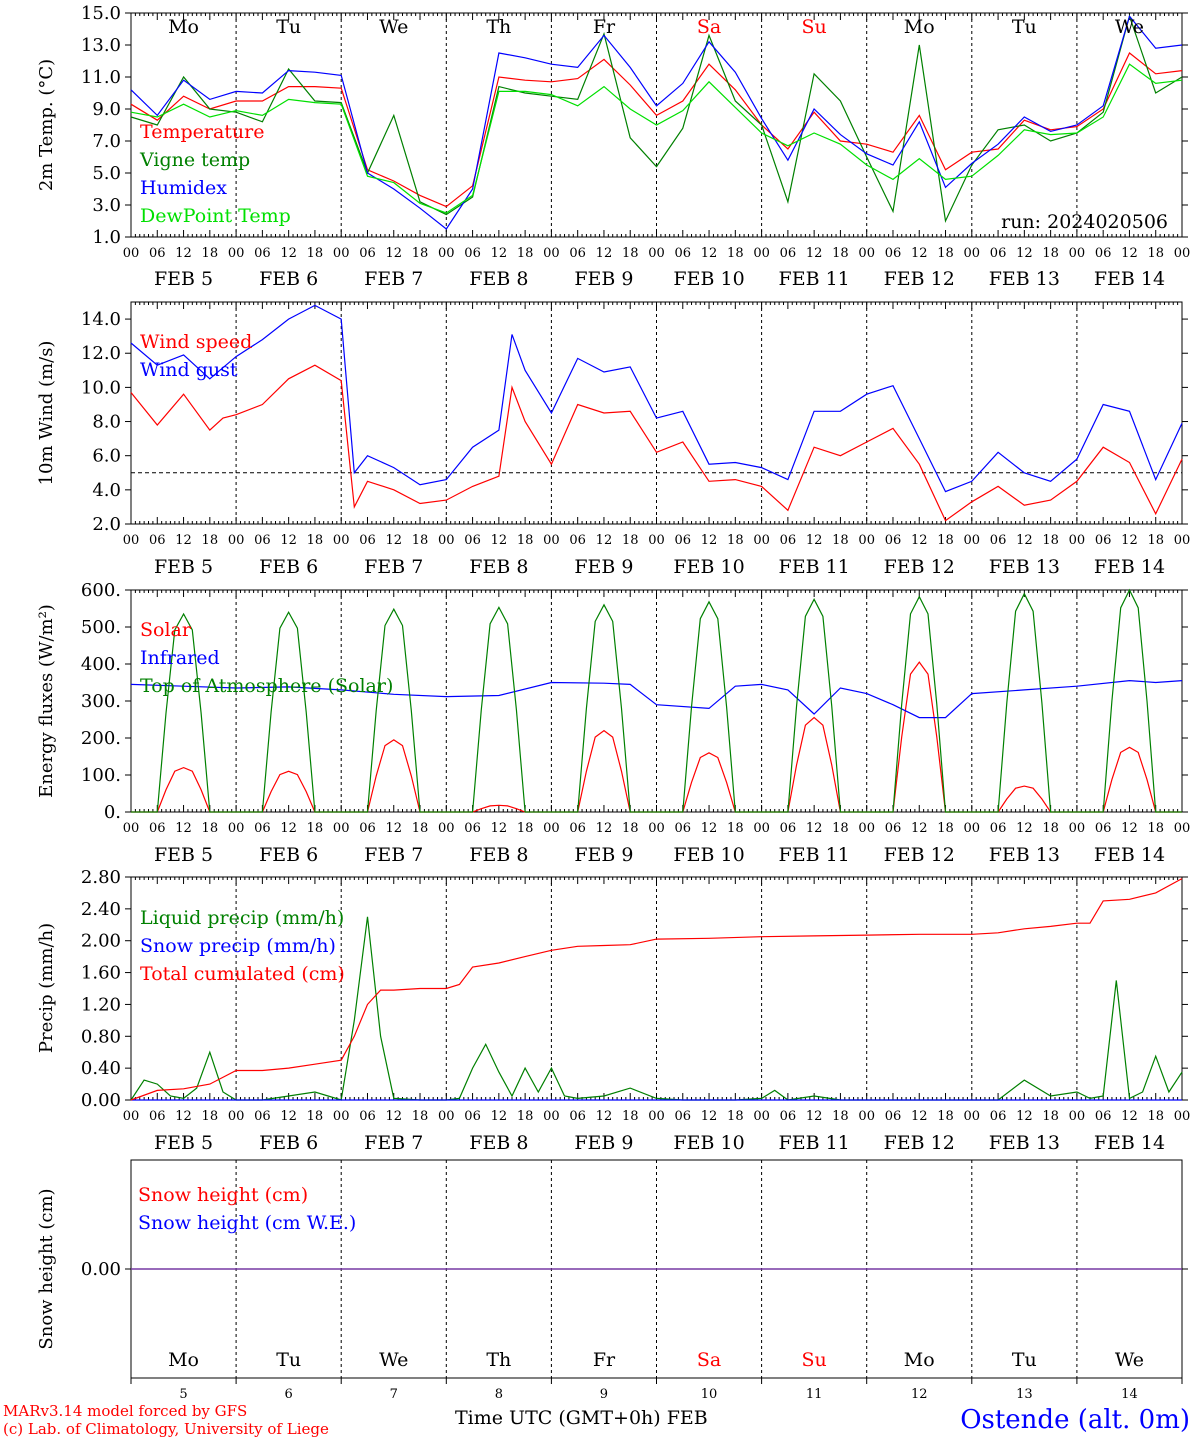  Describe the element at coordinates (101, 941) in the screenshot. I see `y-tick-label: 2.00` at that location.